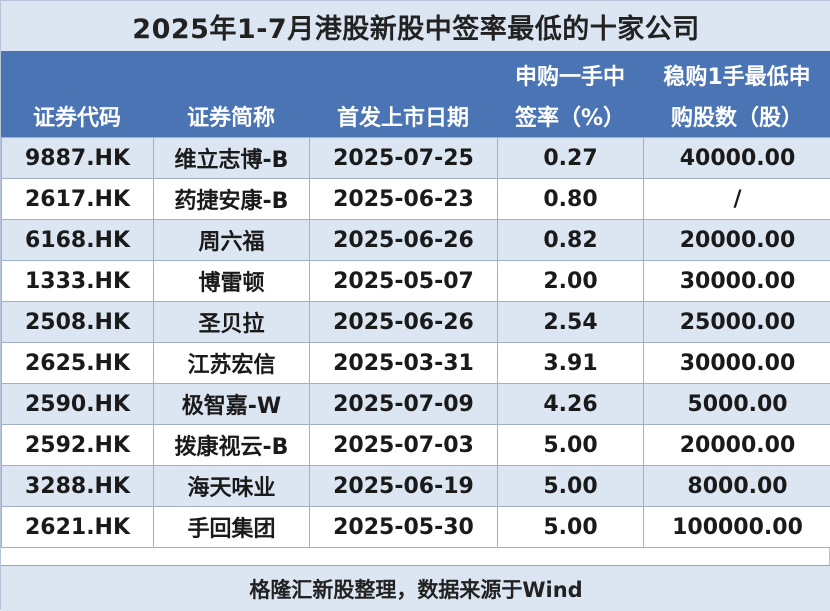 The height and width of the screenshot is (611, 830). What do you see at coordinates (736, 94) in the screenshot?
I see `header-shares: 稳购1手最低申 购股数（股）` at bounding box center [736, 94].